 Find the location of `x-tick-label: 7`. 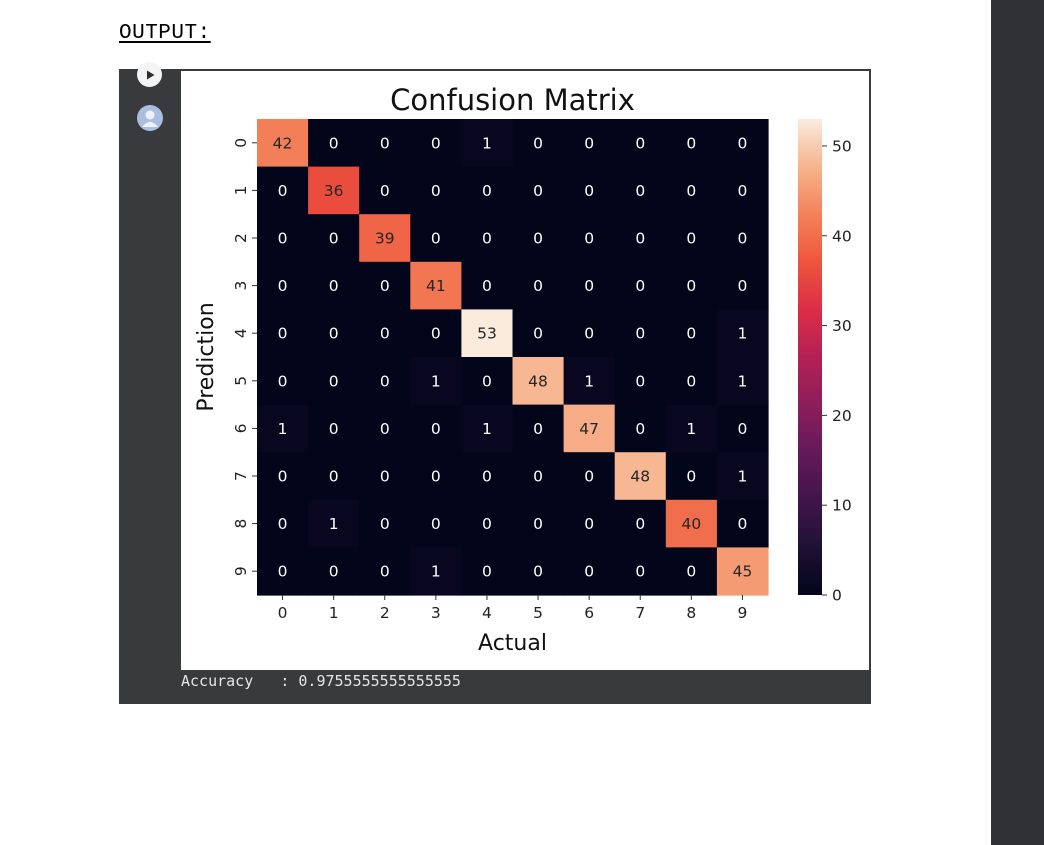

x-tick-label: 7 is located at coordinates (640, 613).